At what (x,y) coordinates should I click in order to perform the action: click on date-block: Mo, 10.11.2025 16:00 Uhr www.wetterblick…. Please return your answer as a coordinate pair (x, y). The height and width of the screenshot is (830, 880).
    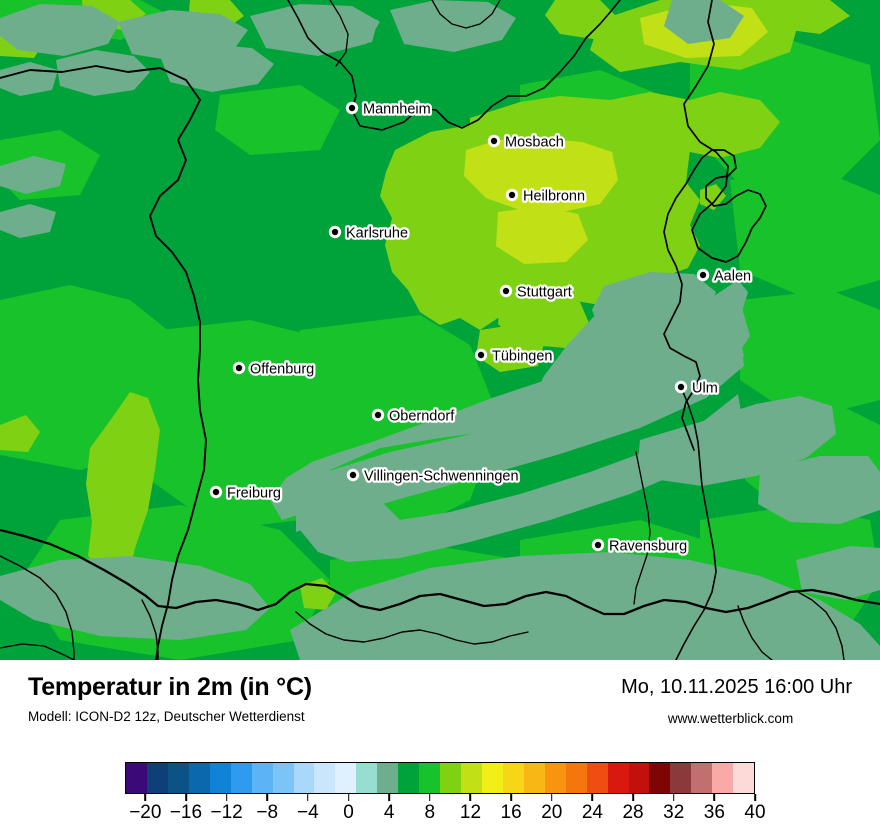
    Looking at the image, I should click on (736, 701).